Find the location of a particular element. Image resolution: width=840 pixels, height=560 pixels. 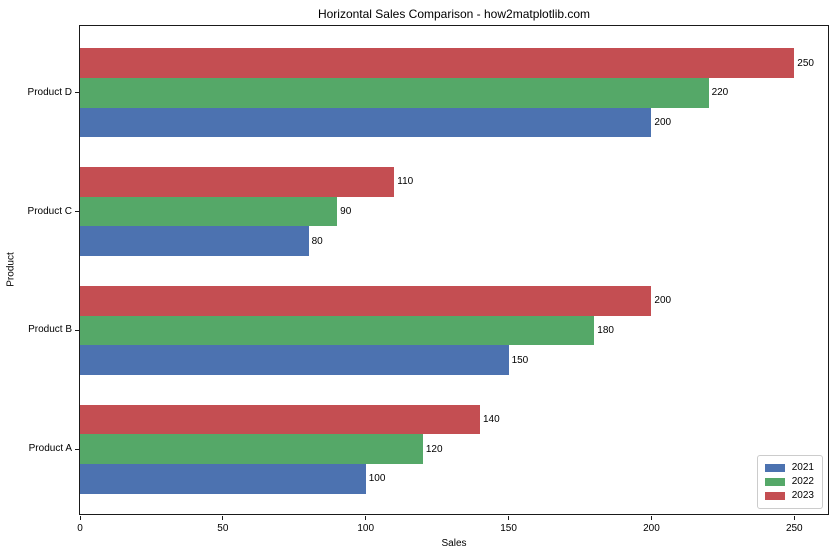

x-tick-label: 100 is located at coordinates (366, 528).